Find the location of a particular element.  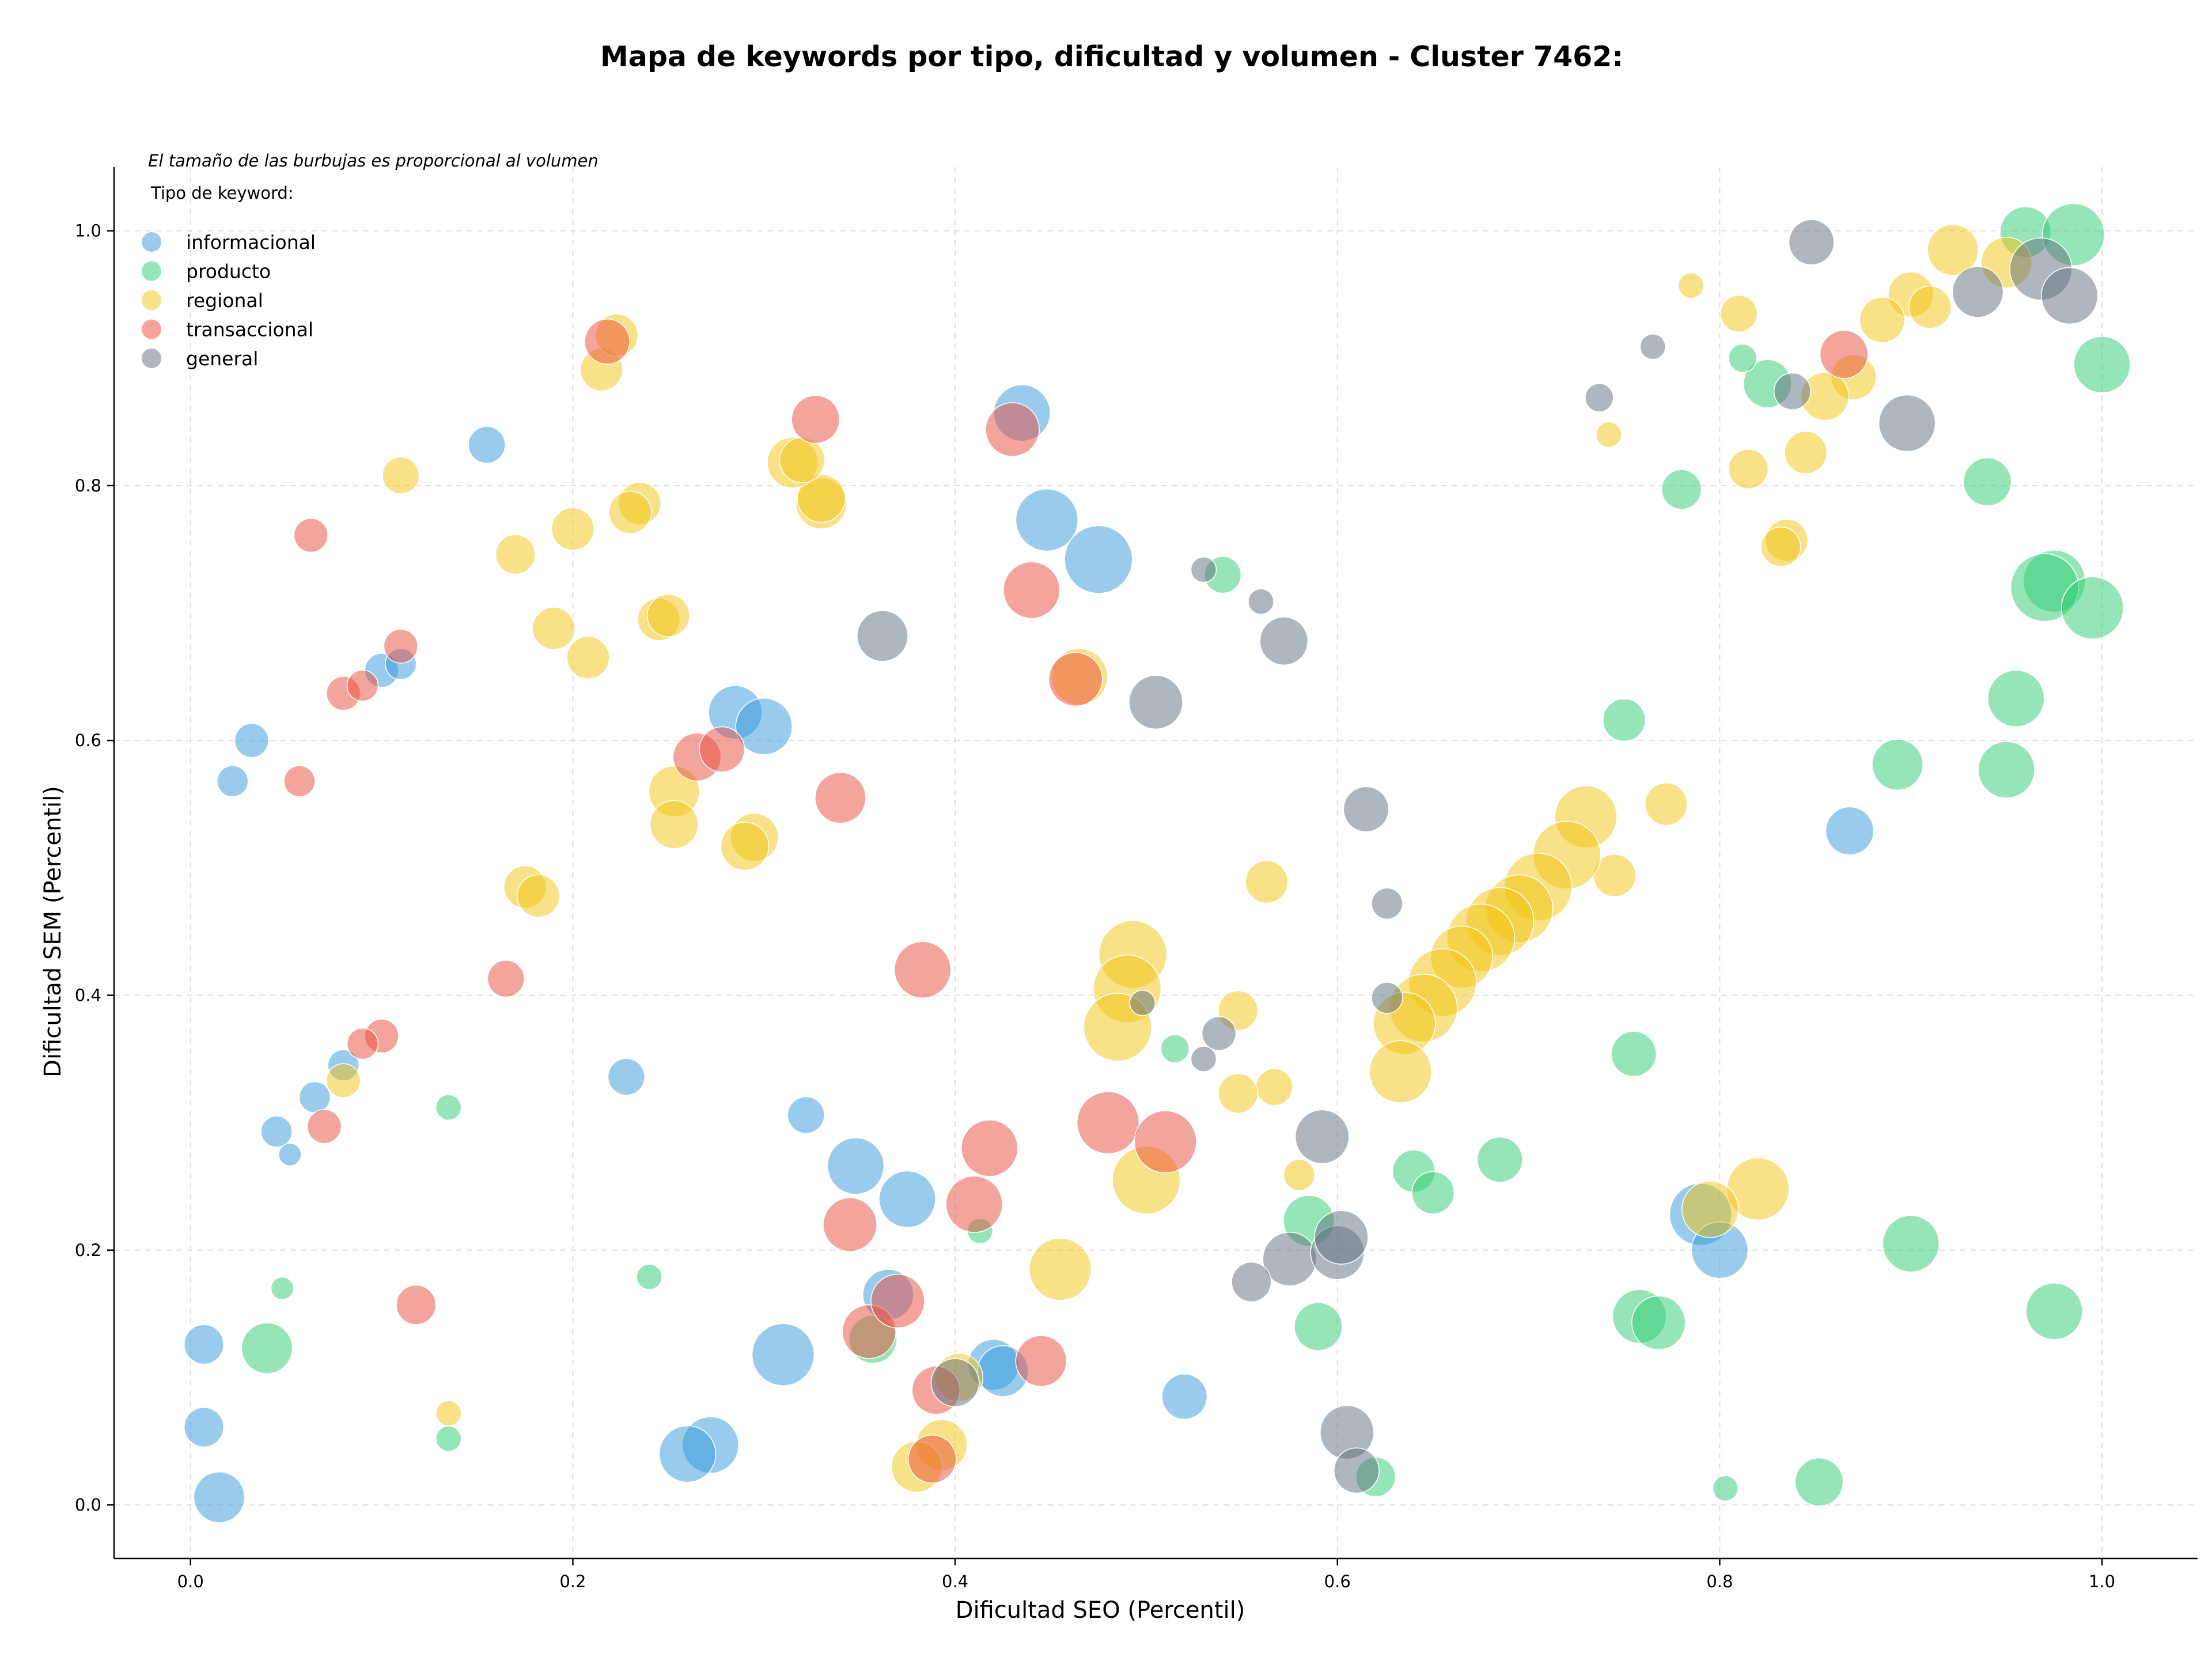

y-tick-label-5: 1.0 is located at coordinates (88, 231).